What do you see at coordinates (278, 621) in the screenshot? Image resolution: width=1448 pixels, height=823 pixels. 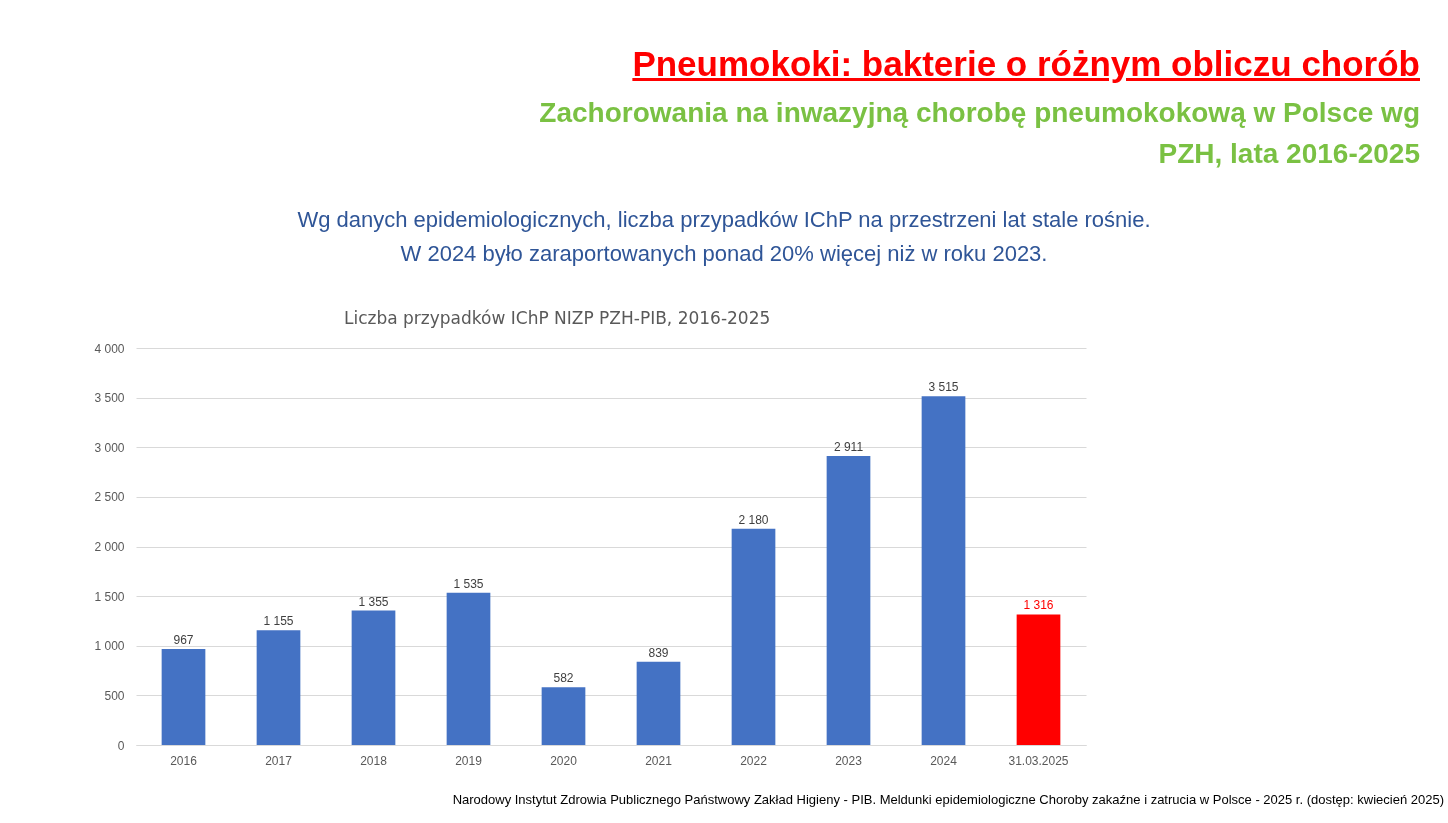 I see `data-label: 1 155` at bounding box center [278, 621].